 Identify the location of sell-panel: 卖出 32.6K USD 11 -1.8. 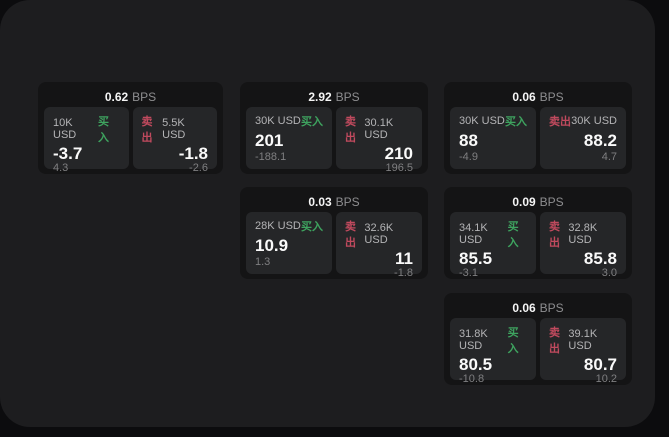
(379, 245).